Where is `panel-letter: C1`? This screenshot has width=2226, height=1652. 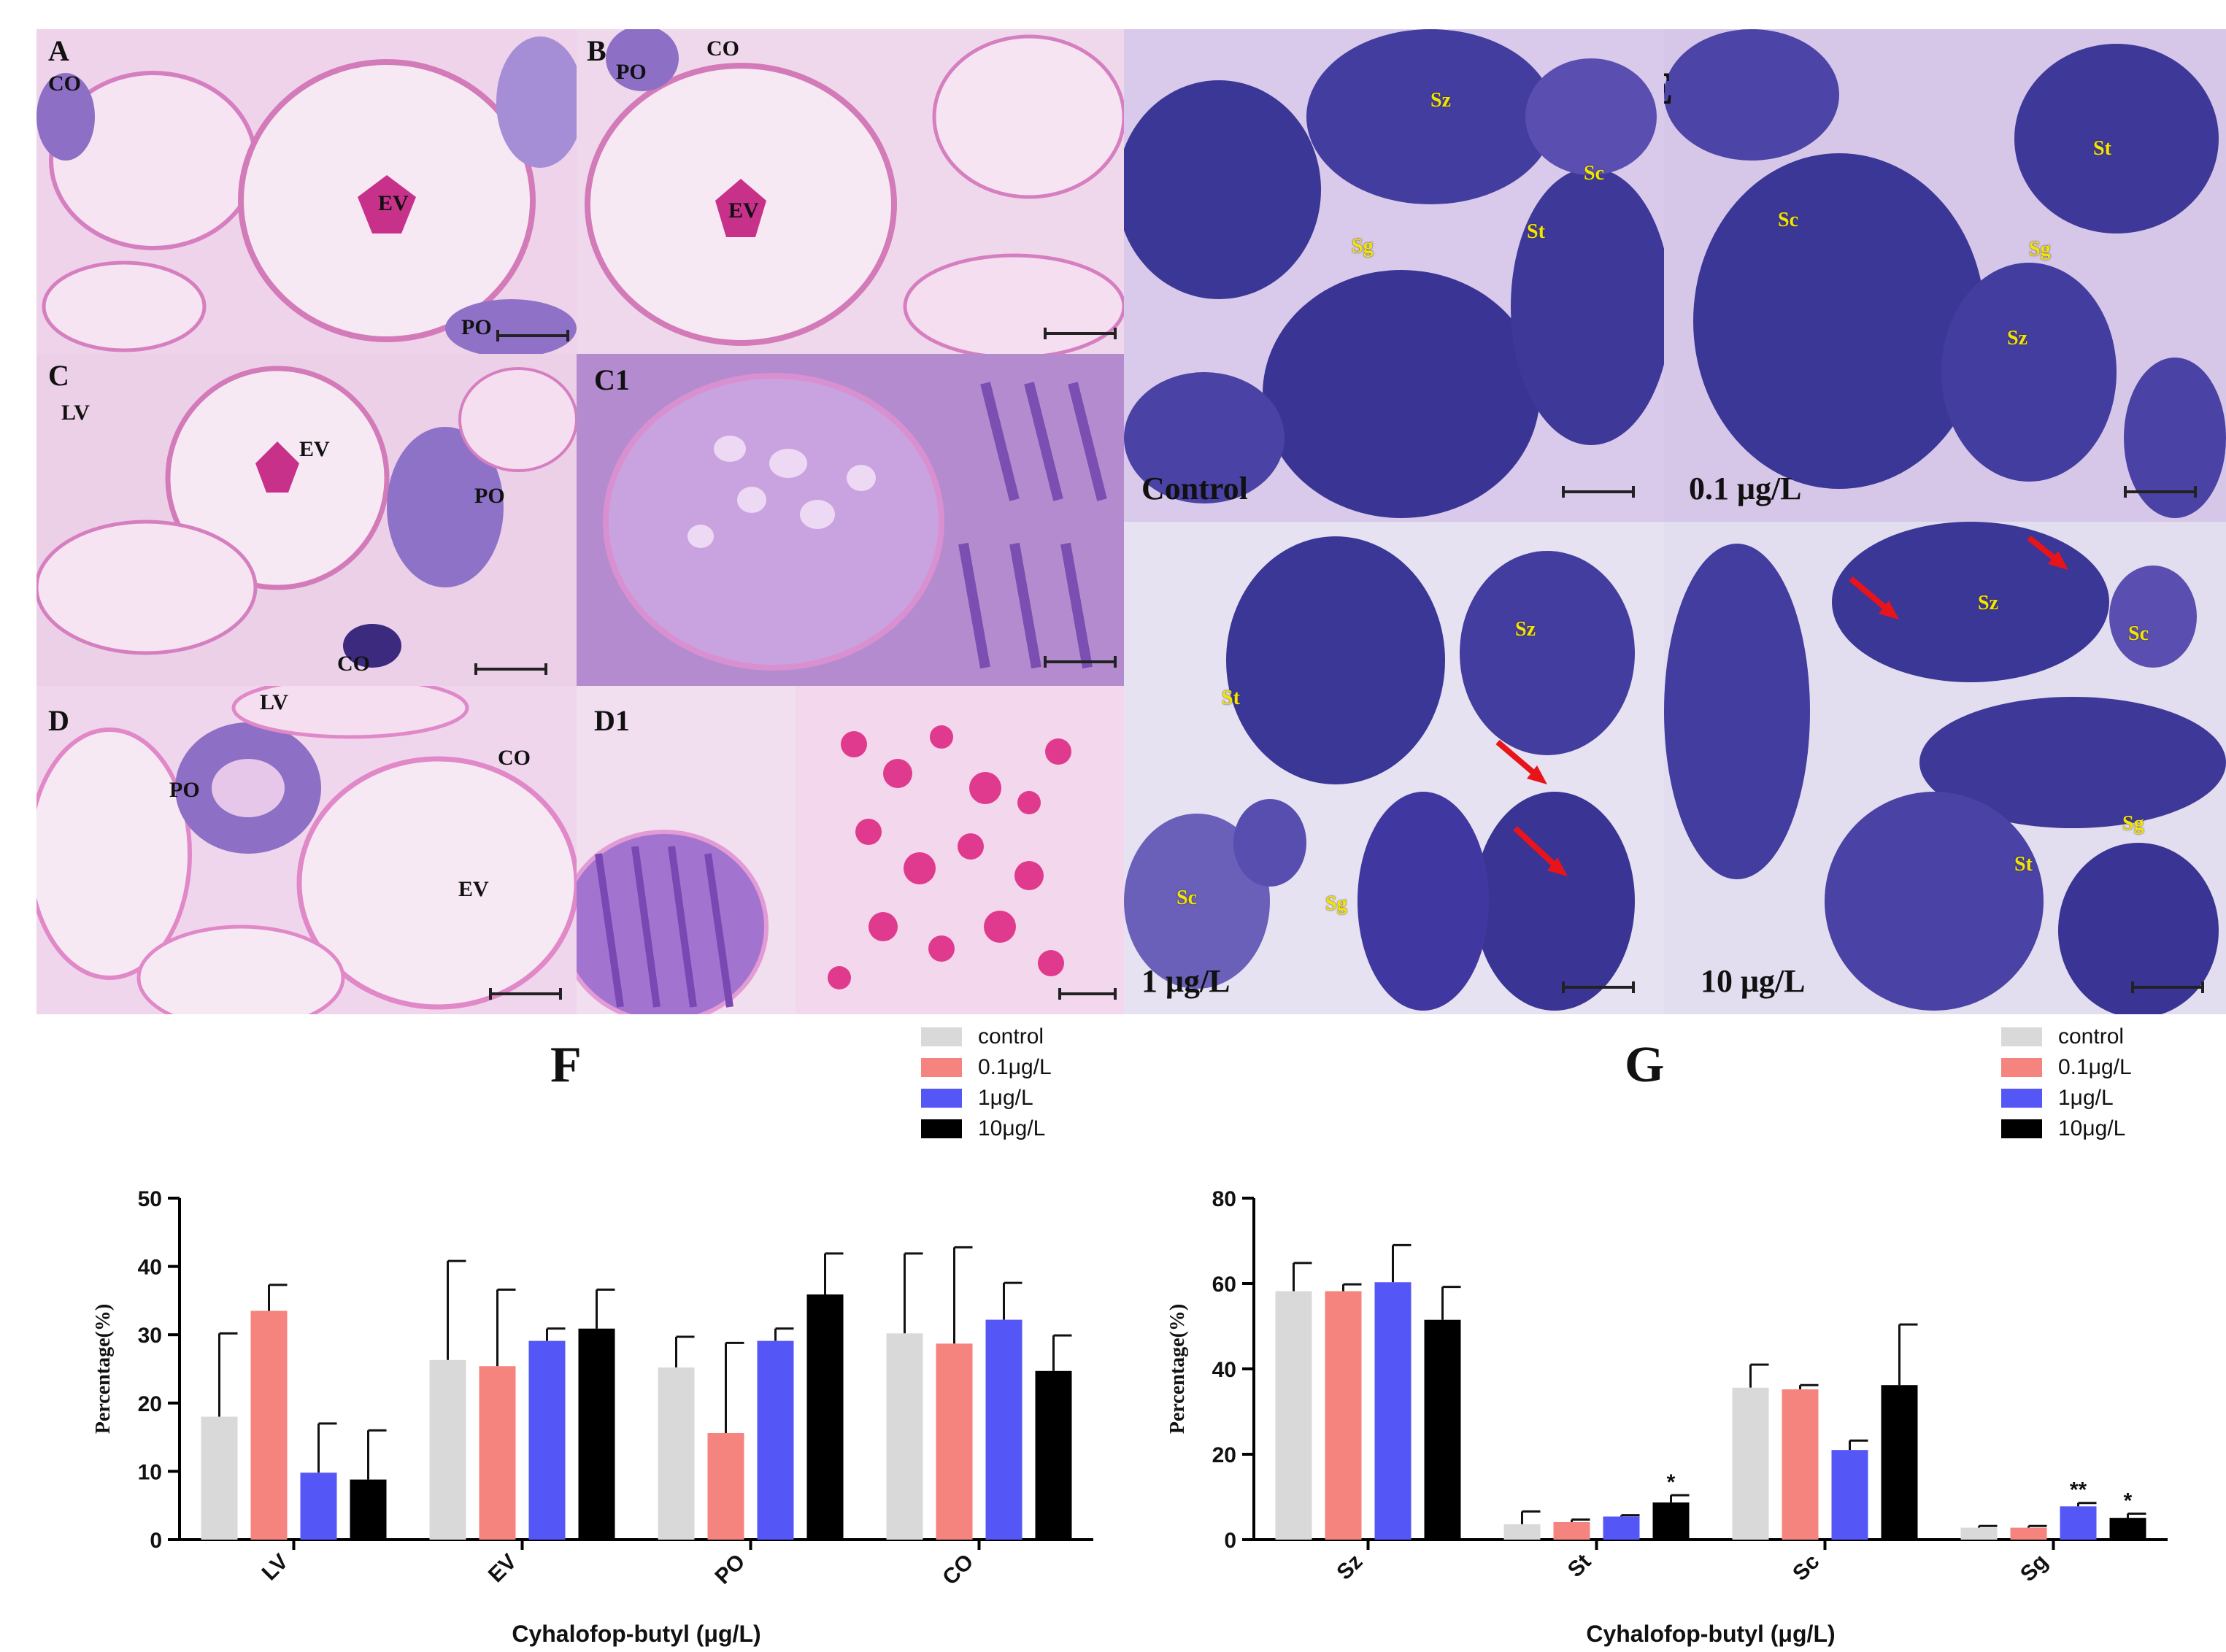
panel-letter: C1 is located at coordinates (612, 379).